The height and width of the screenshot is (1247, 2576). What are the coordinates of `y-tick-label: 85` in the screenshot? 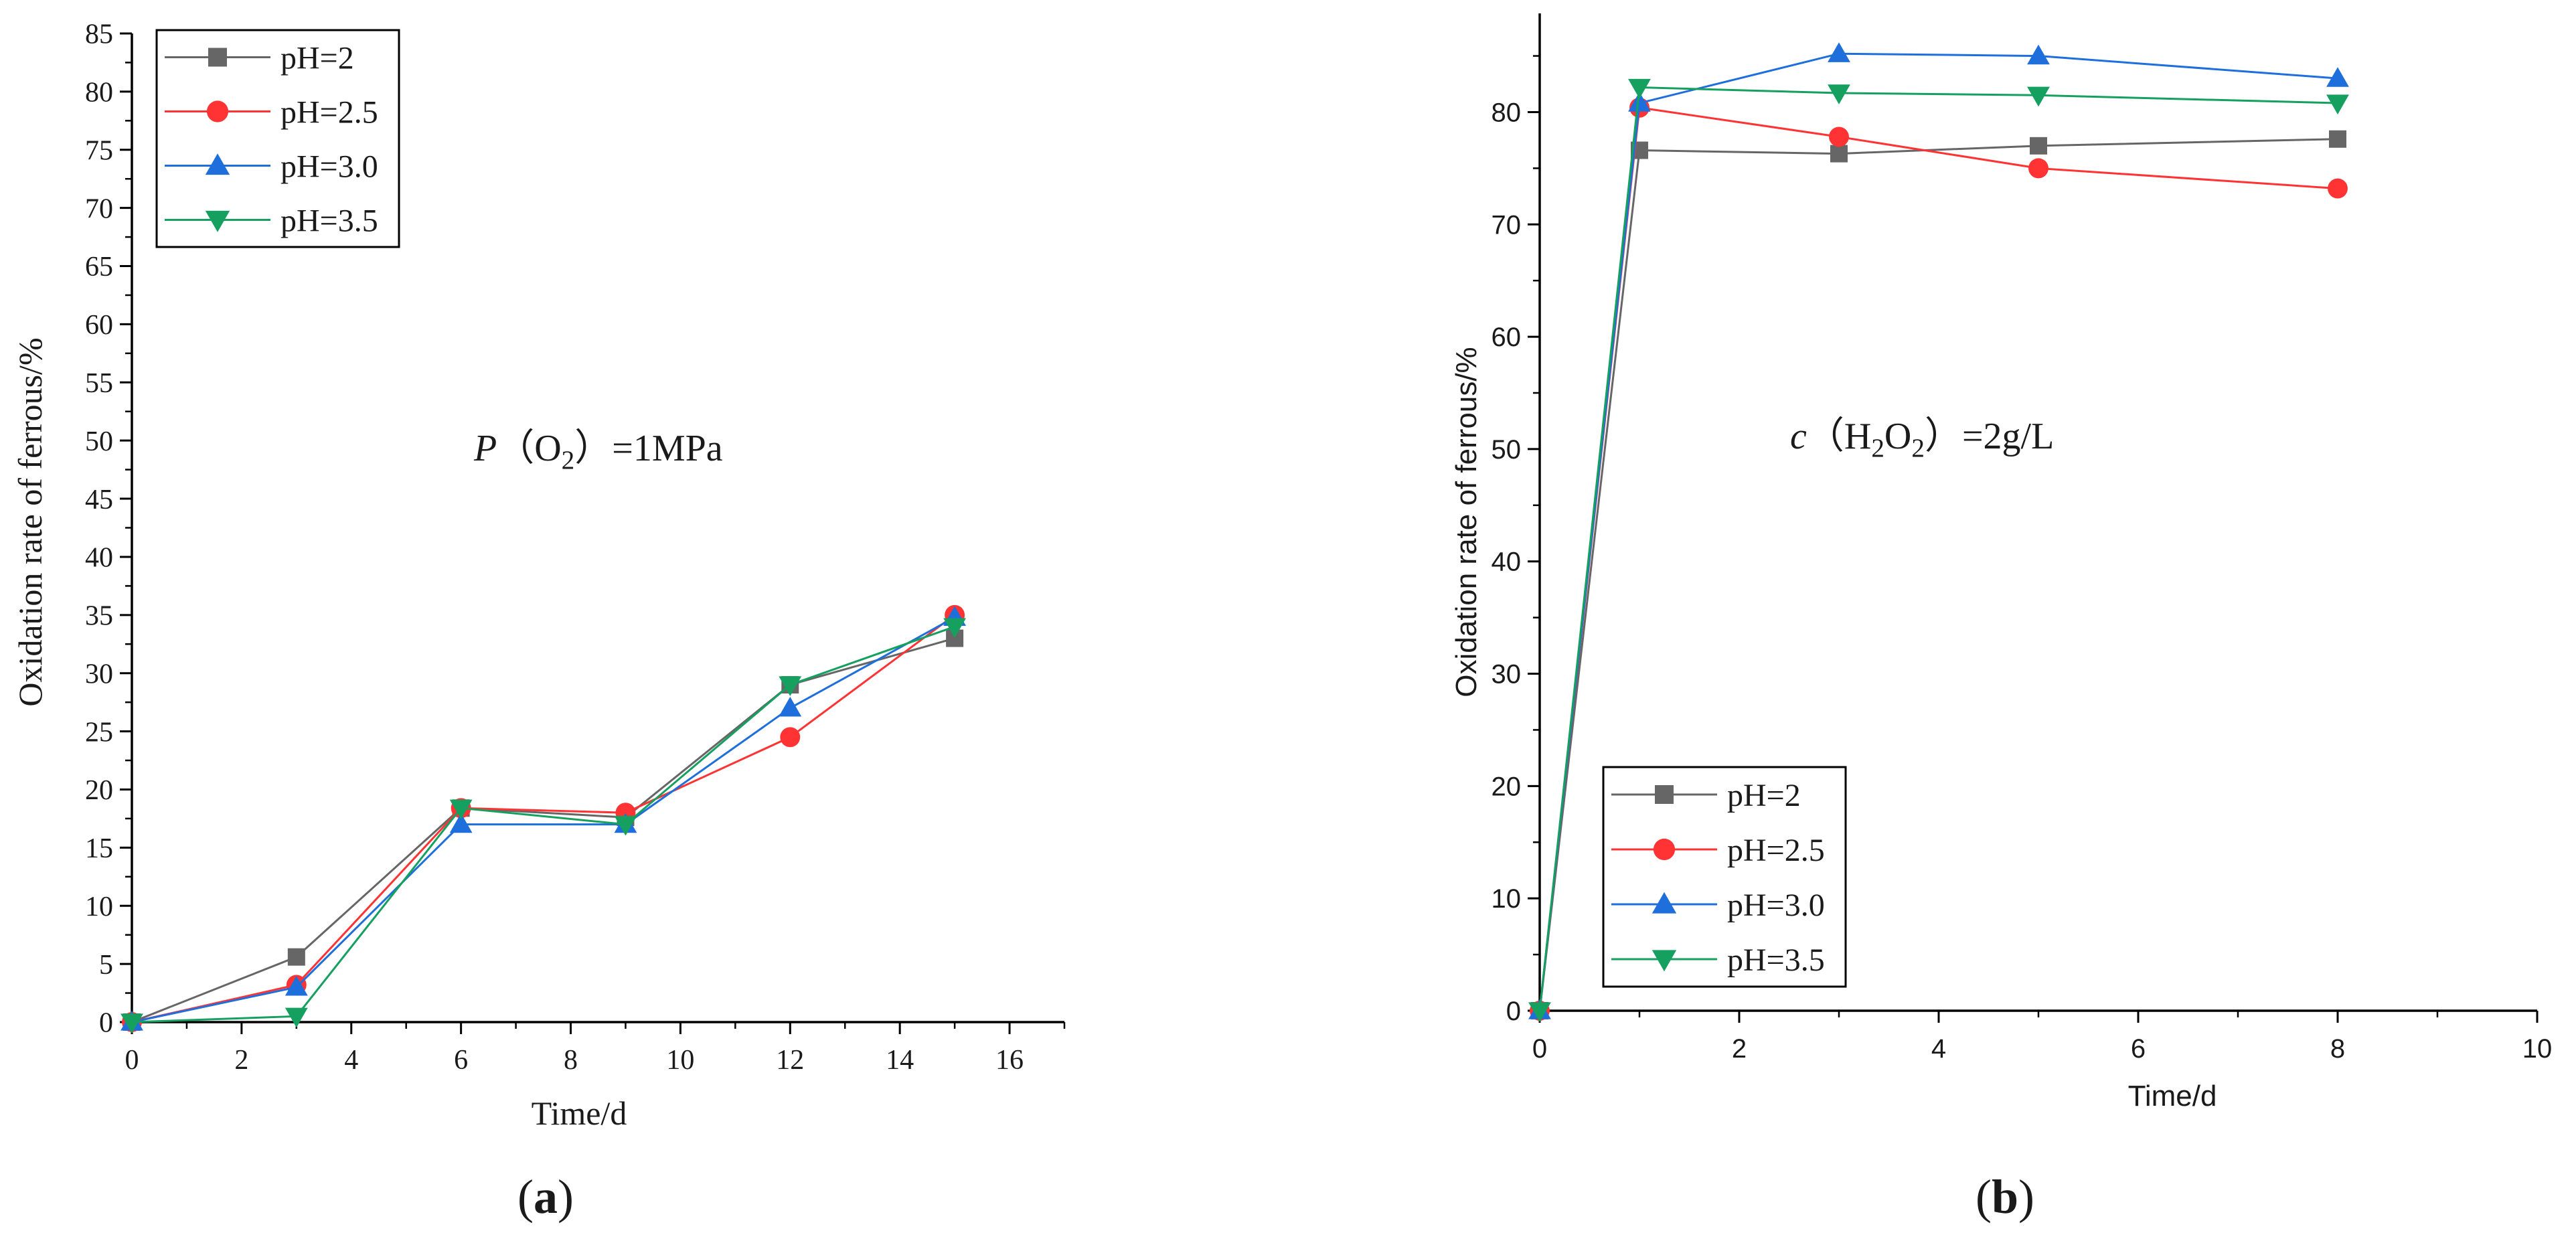 It's located at (99, 34).